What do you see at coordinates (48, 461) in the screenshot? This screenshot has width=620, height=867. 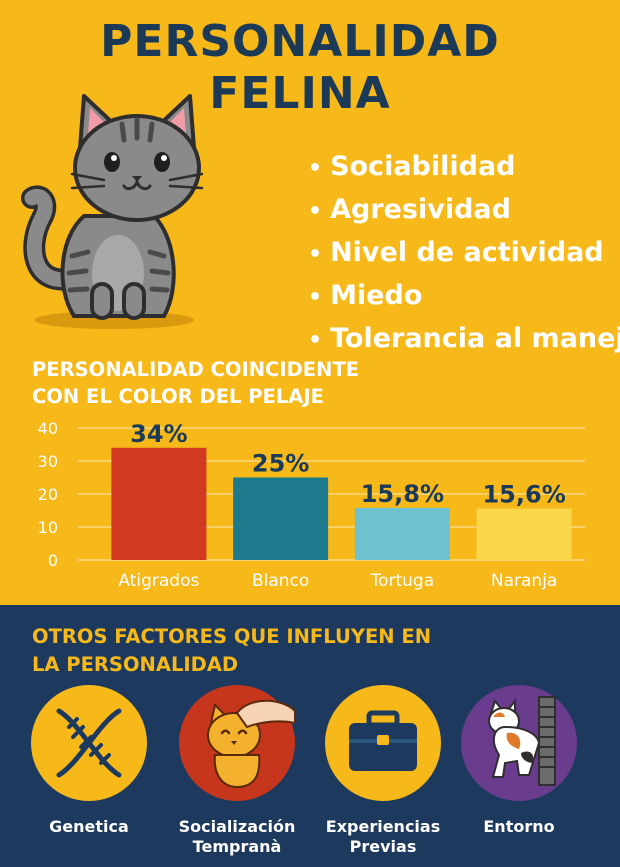 I see `y-tick-label: 30` at bounding box center [48, 461].